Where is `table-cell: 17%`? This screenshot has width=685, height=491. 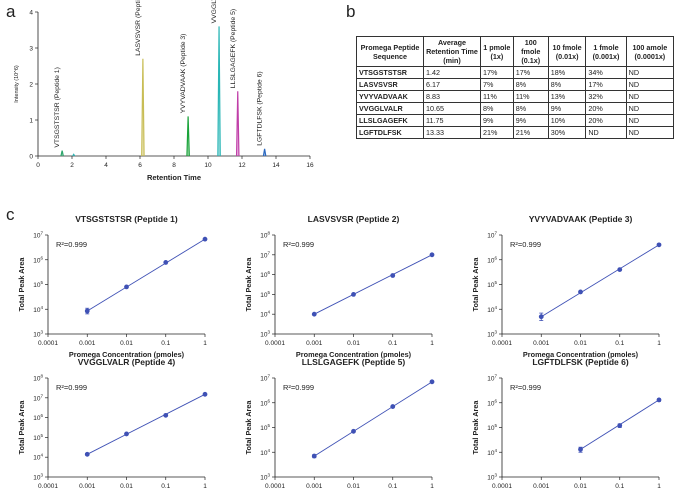
table-cell: 17% is located at coordinates (606, 84).